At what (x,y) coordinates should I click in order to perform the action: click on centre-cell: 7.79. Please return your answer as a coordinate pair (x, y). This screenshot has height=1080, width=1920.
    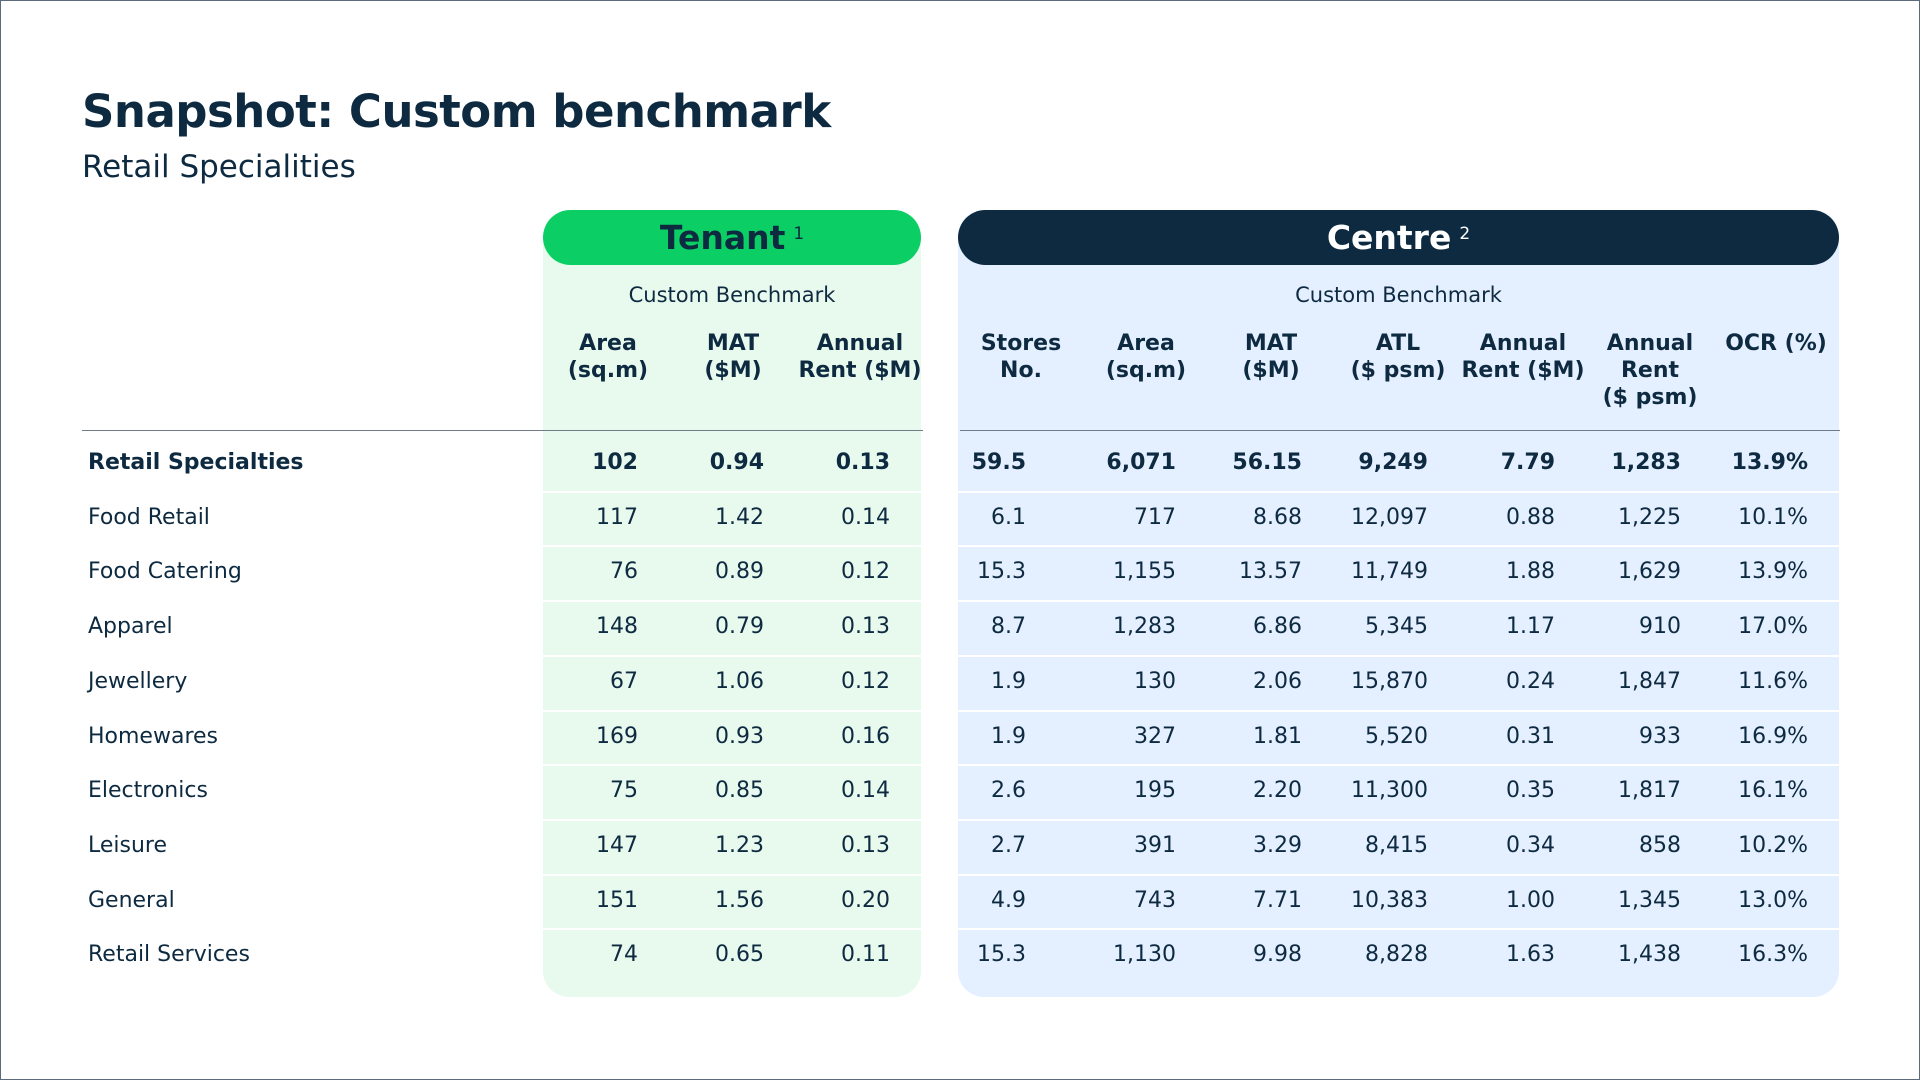
    Looking at the image, I should click on (1527, 462).